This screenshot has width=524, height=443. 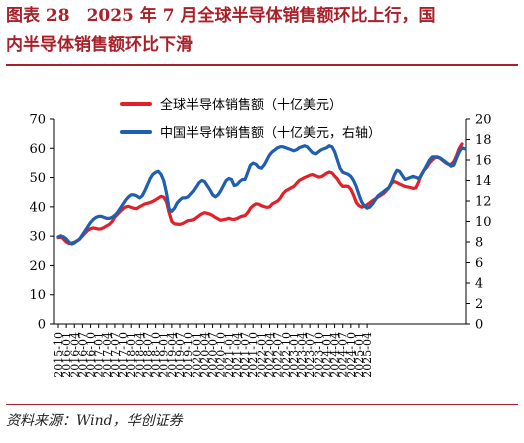 I want to click on x-tick-label: 2016-10, so click(x=91, y=355).